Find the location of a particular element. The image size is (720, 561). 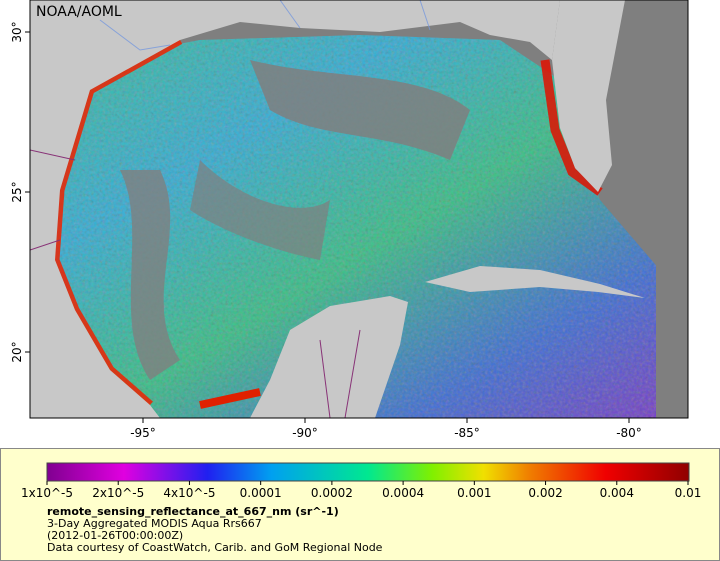

y-axis-label: 30° is located at coordinates (17, 31).